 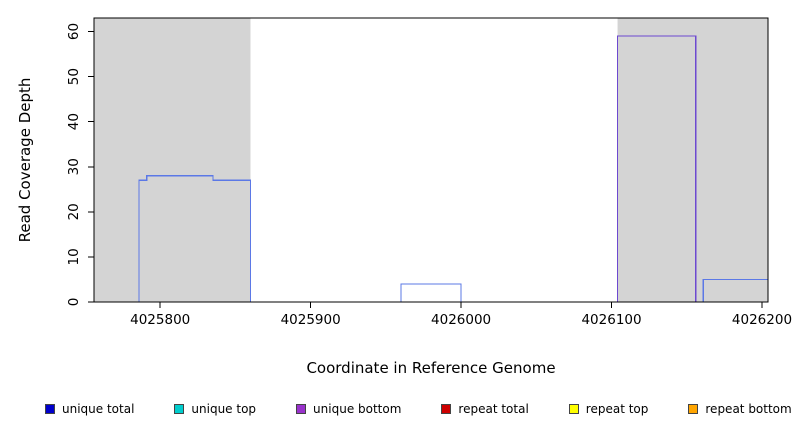 What do you see at coordinates (311, 320) in the screenshot?
I see `x-tick-label: 4025900` at bounding box center [311, 320].